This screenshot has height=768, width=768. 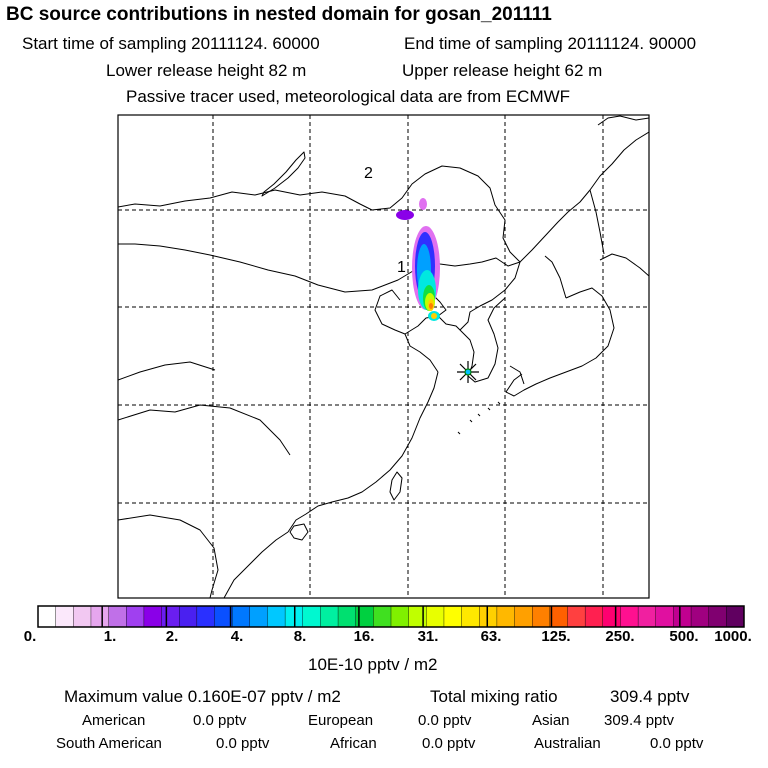 What do you see at coordinates (556, 636) in the screenshot?
I see `colorbar-tick-label: 125.` at bounding box center [556, 636].